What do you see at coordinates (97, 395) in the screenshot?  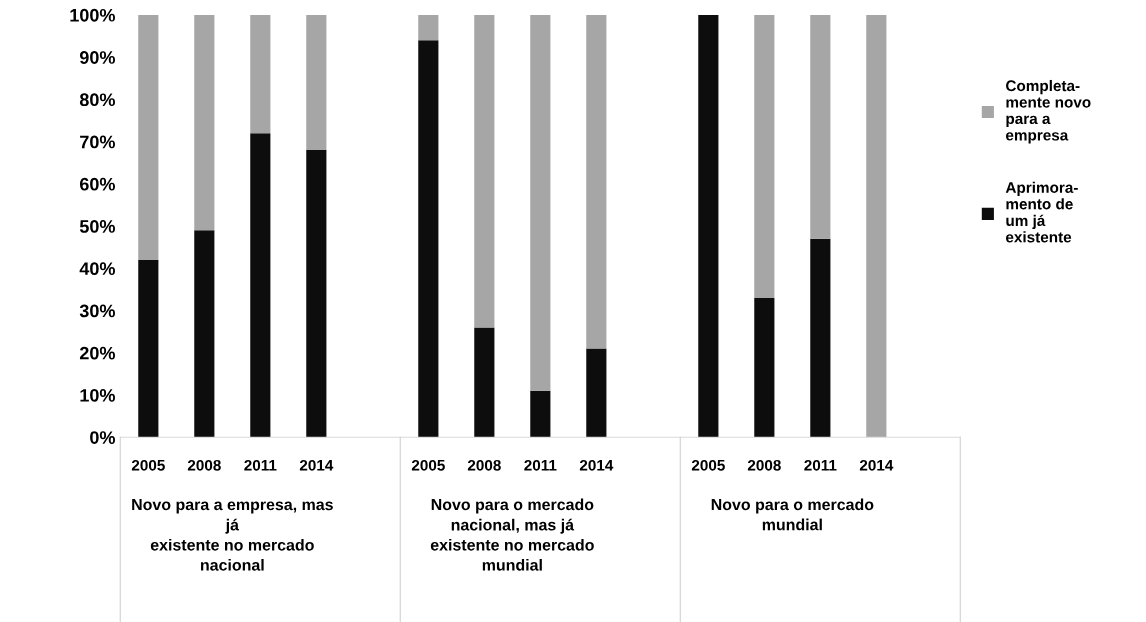 I see `y-tick-label: 10%` at bounding box center [97, 395].